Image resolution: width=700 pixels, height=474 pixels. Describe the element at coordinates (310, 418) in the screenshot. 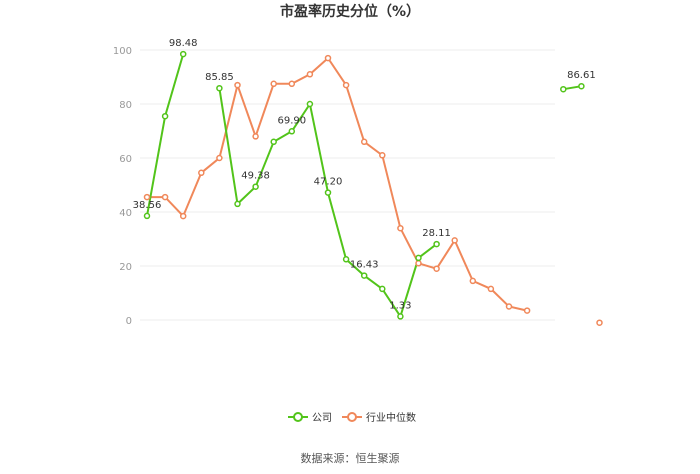

I see `legend-item-company: 公司` at that location.